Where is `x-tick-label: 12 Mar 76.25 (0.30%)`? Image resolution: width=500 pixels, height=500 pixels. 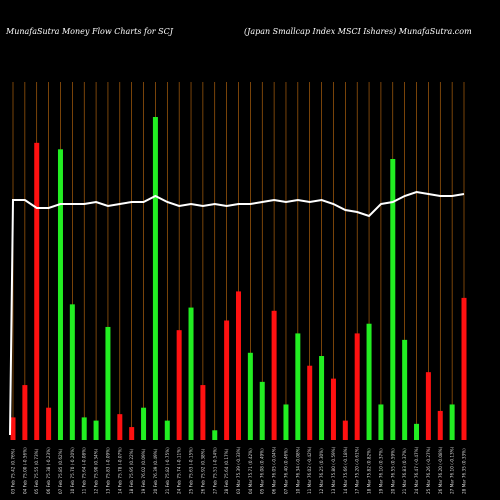
x-tick-label: 12 Mar 76.25 (0.30%) is located at coordinates (321, 471).